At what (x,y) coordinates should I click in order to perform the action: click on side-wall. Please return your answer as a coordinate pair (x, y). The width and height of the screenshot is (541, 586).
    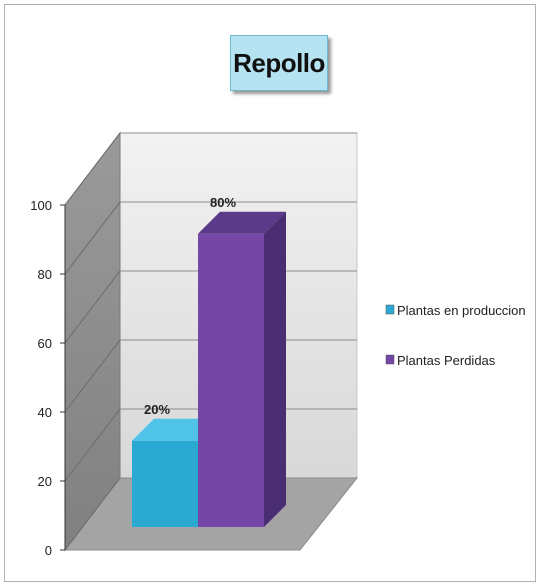
    Looking at the image, I should click on (92, 341).